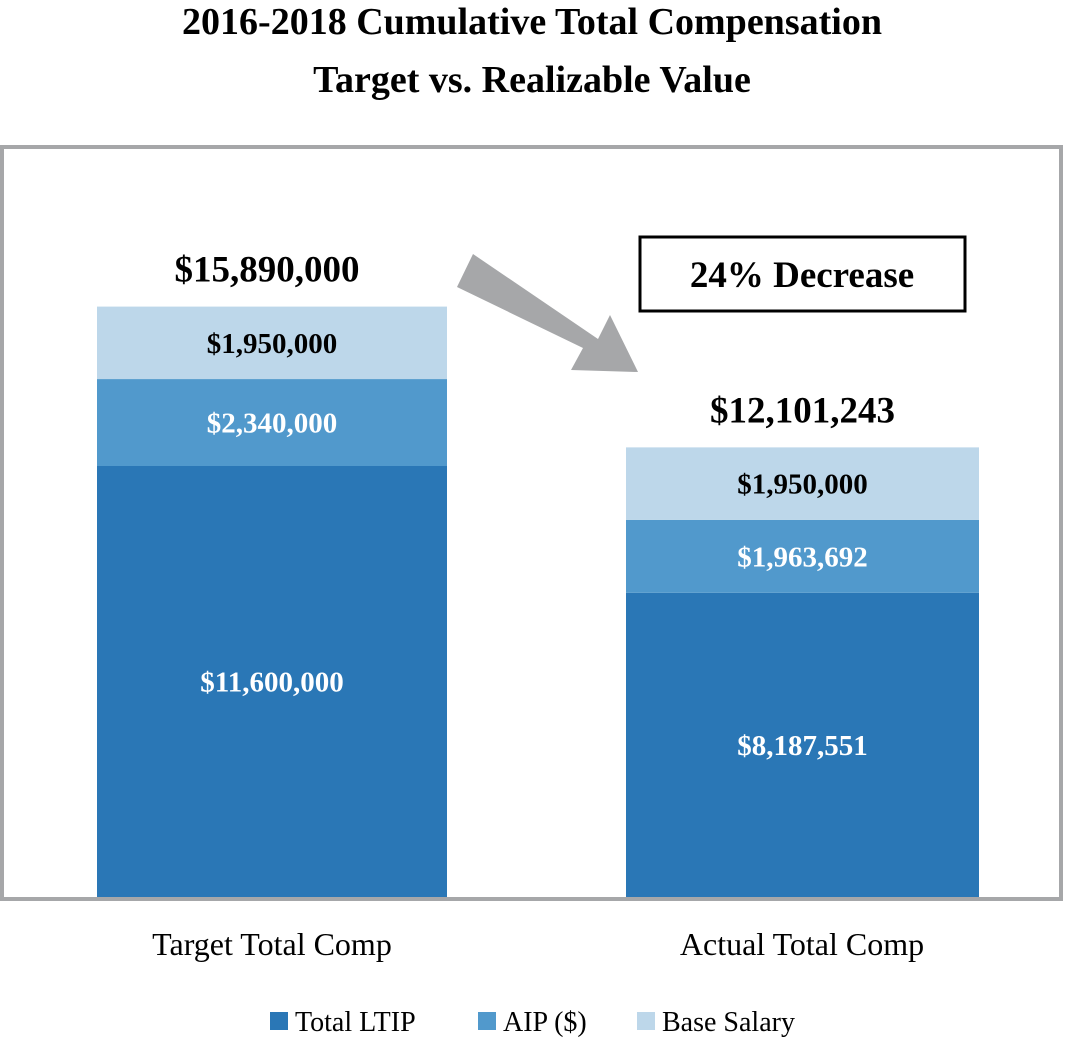  Describe the element at coordinates (545, 1022) in the screenshot. I see `legend-label-aip: AIP ($)` at that location.